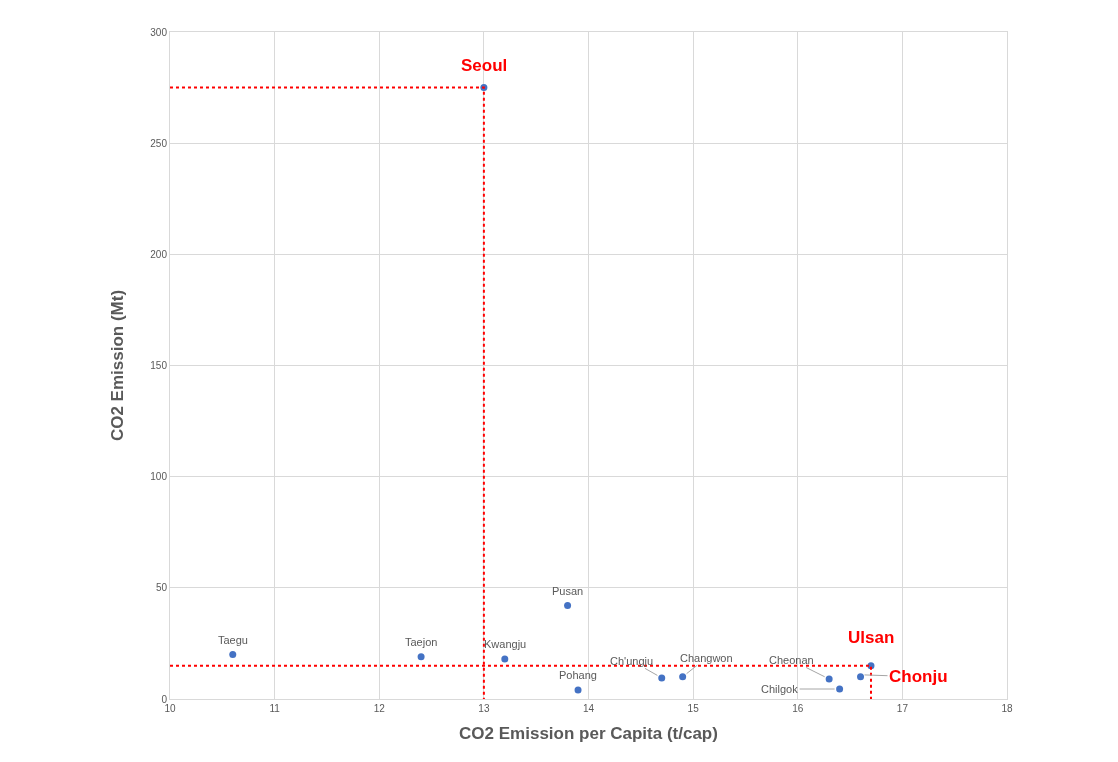  What do you see at coordinates (164, 699) in the screenshot?
I see `y-tick-label: 0` at bounding box center [164, 699].